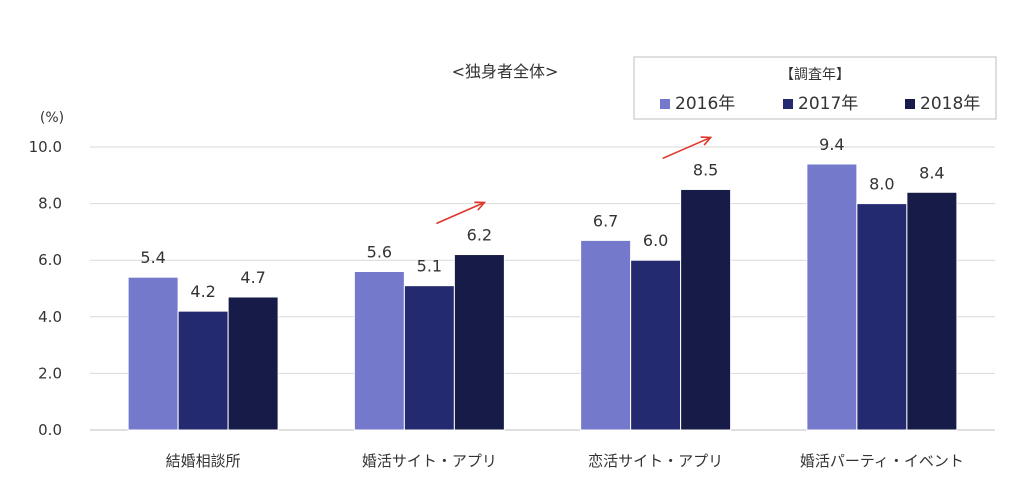 This screenshot has height=490, width=1024. I want to click on data-label: 9.4, so click(831, 144).